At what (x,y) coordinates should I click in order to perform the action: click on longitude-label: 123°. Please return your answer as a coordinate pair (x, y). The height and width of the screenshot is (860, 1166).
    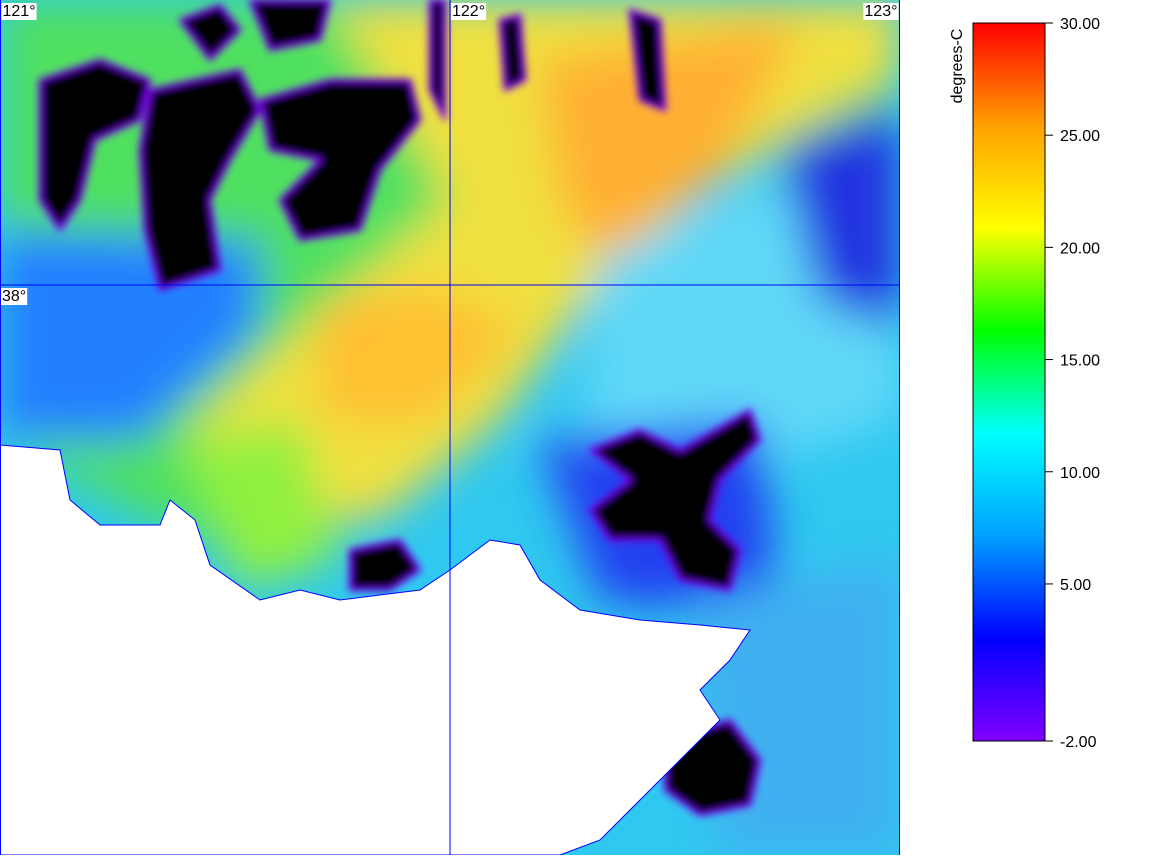
    Looking at the image, I should click on (880, 11).